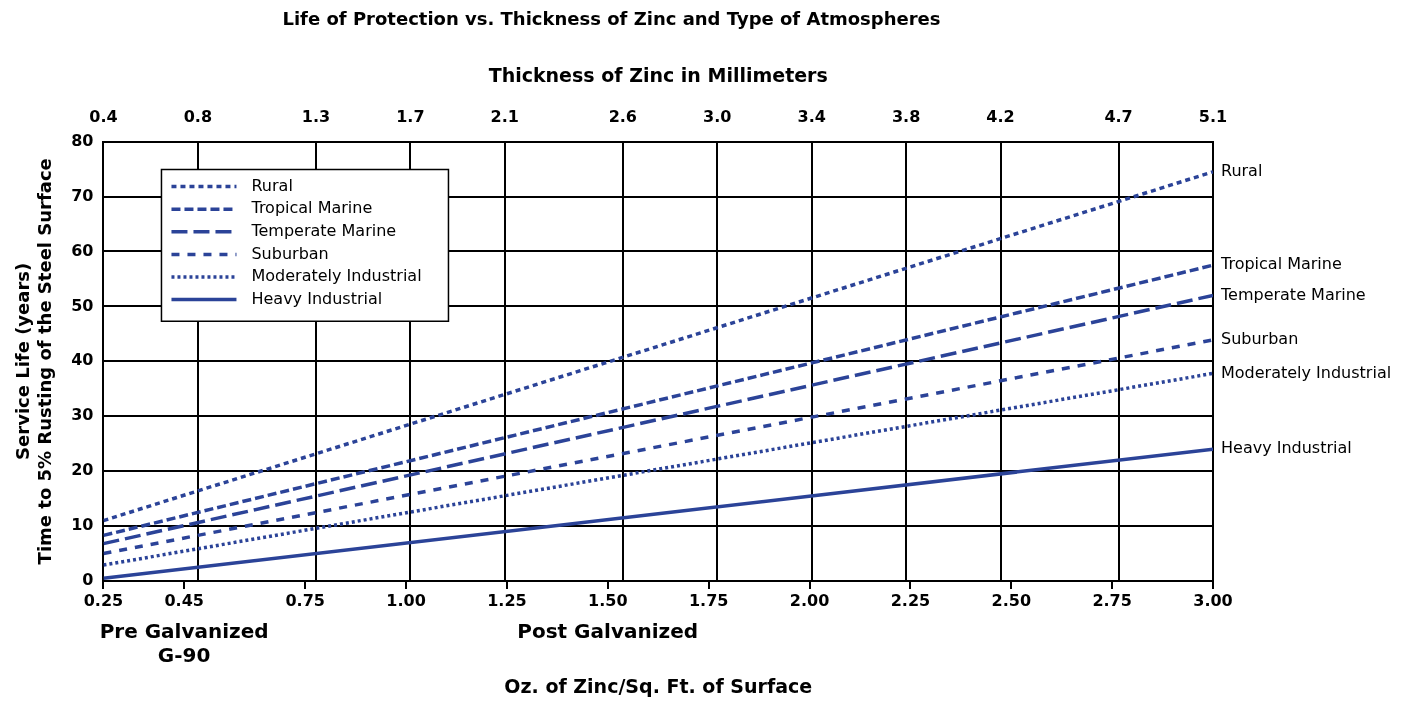 The image size is (1413, 713). What do you see at coordinates (608, 631) in the screenshot?
I see `text: Post Galvanized` at bounding box center [608, 631].